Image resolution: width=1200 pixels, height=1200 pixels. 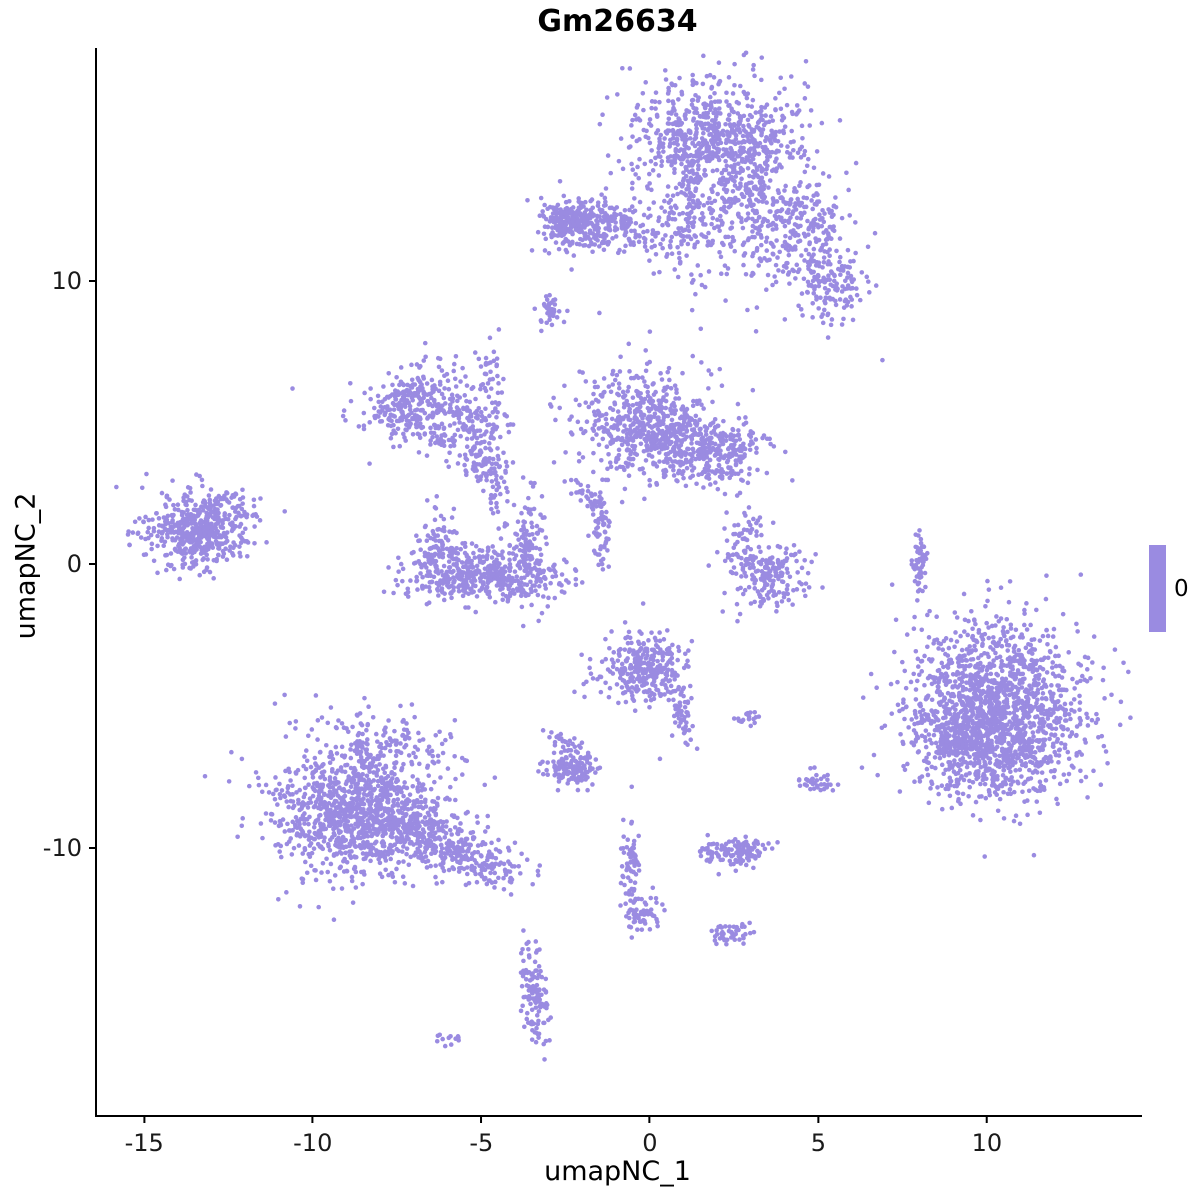 I want to click on x-tick-label: -5, so click(x=481, y=1143).